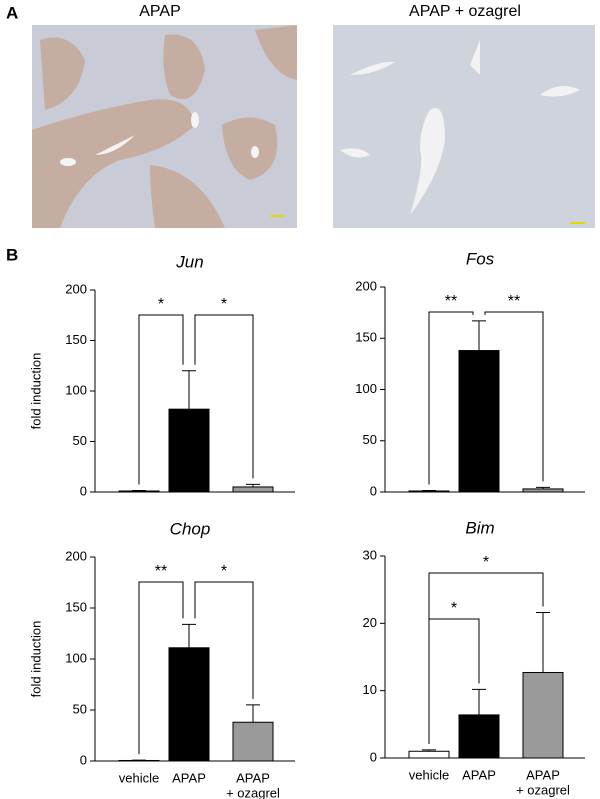 The height and width of the screenshot is (799, 600). What do you see at coordinates (370, 622) in the screenshot?
I see `y-tick-label: 20` at bounding box center [370, 622].